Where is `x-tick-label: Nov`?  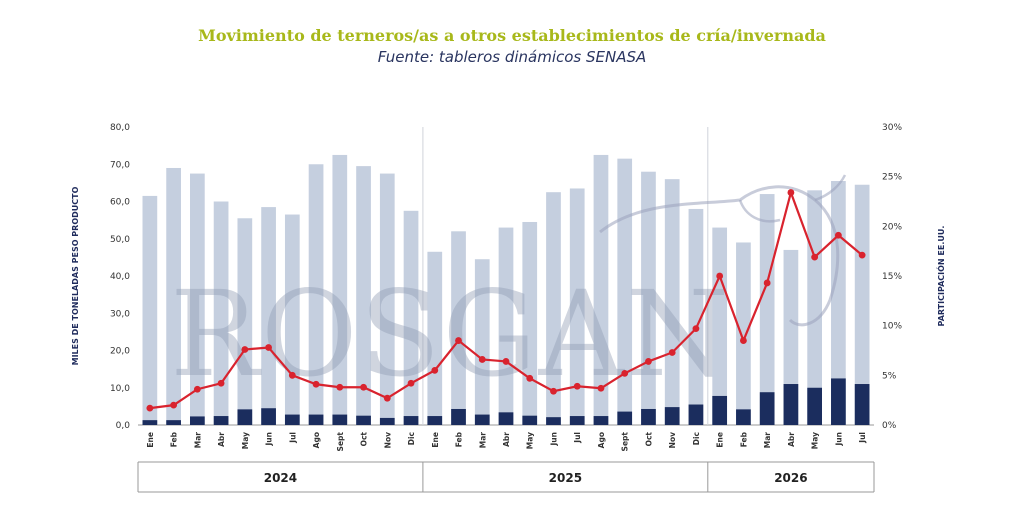 x-tick-label: Nov is located at coordinates (387, 440).